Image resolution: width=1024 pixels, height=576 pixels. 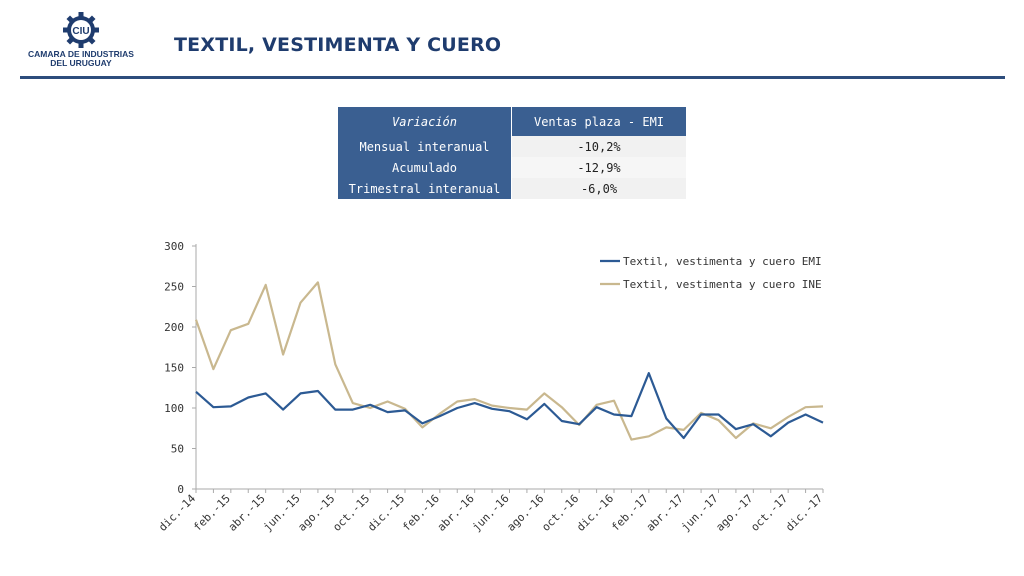 I want to click on y-tick-label: 100, so click(x=174, y=408).